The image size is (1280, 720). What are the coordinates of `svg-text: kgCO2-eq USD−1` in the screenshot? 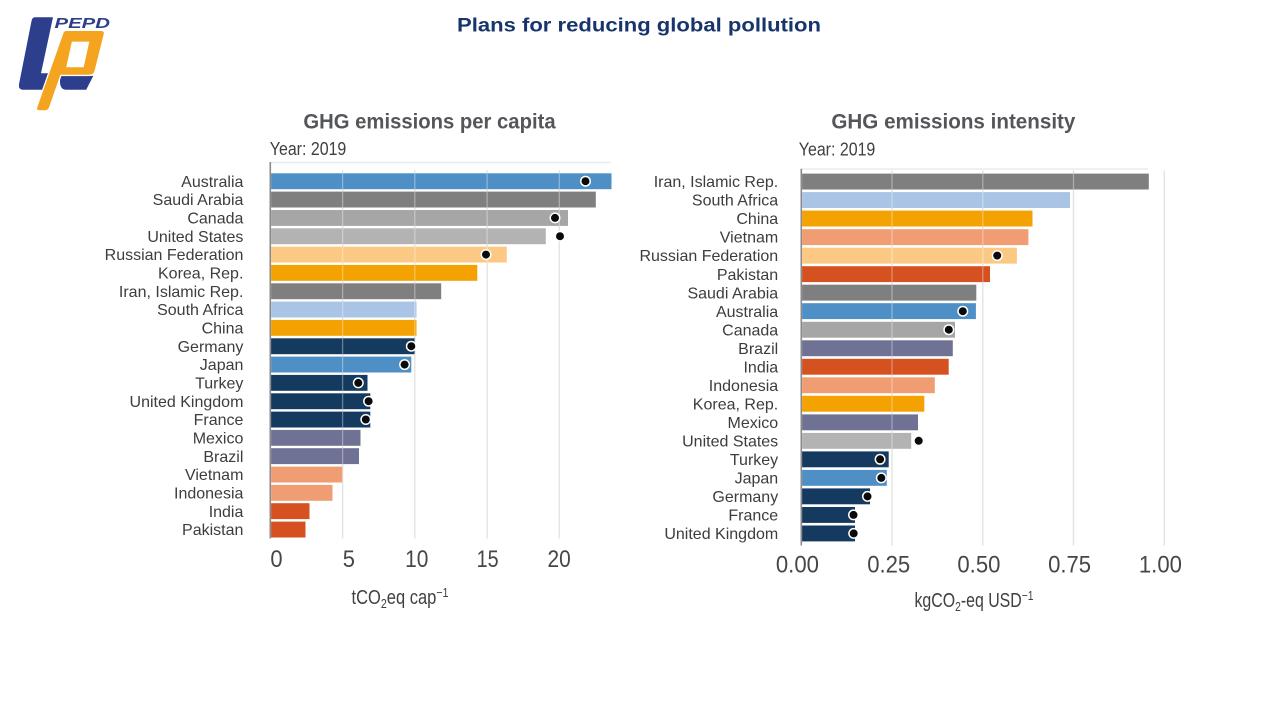 It's located at (973, 601).